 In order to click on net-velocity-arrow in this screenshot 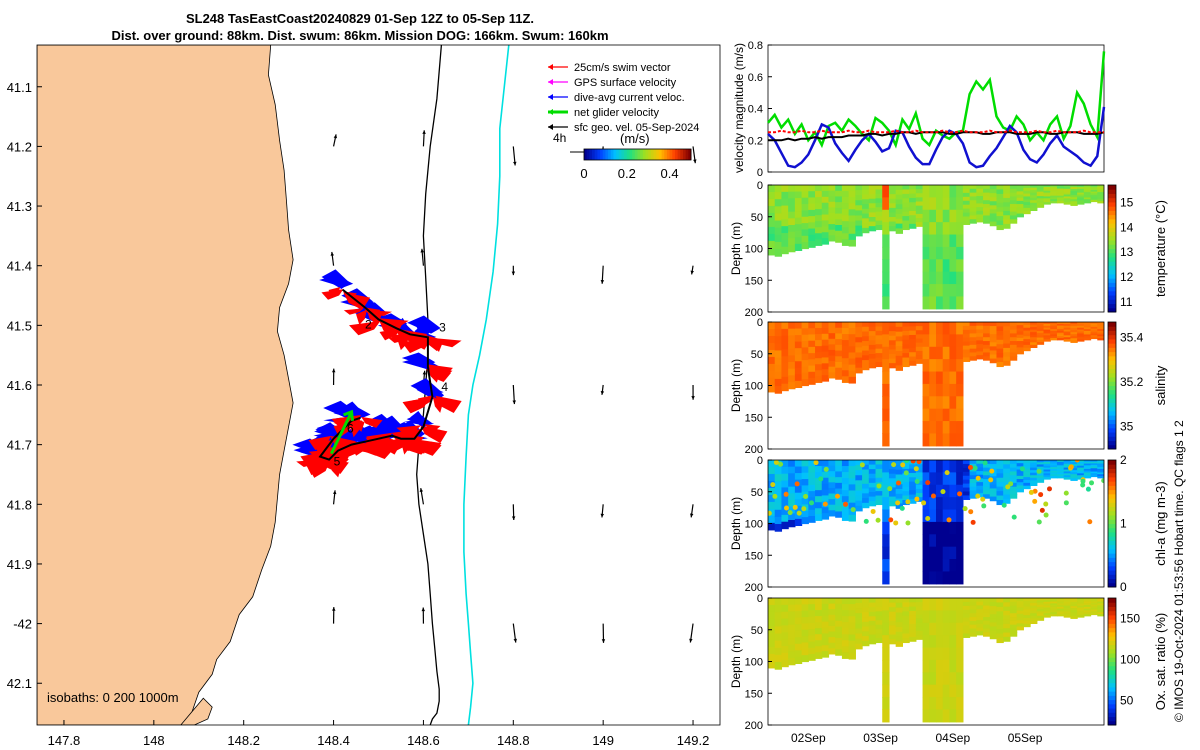, I will do `click(341, 433)`.